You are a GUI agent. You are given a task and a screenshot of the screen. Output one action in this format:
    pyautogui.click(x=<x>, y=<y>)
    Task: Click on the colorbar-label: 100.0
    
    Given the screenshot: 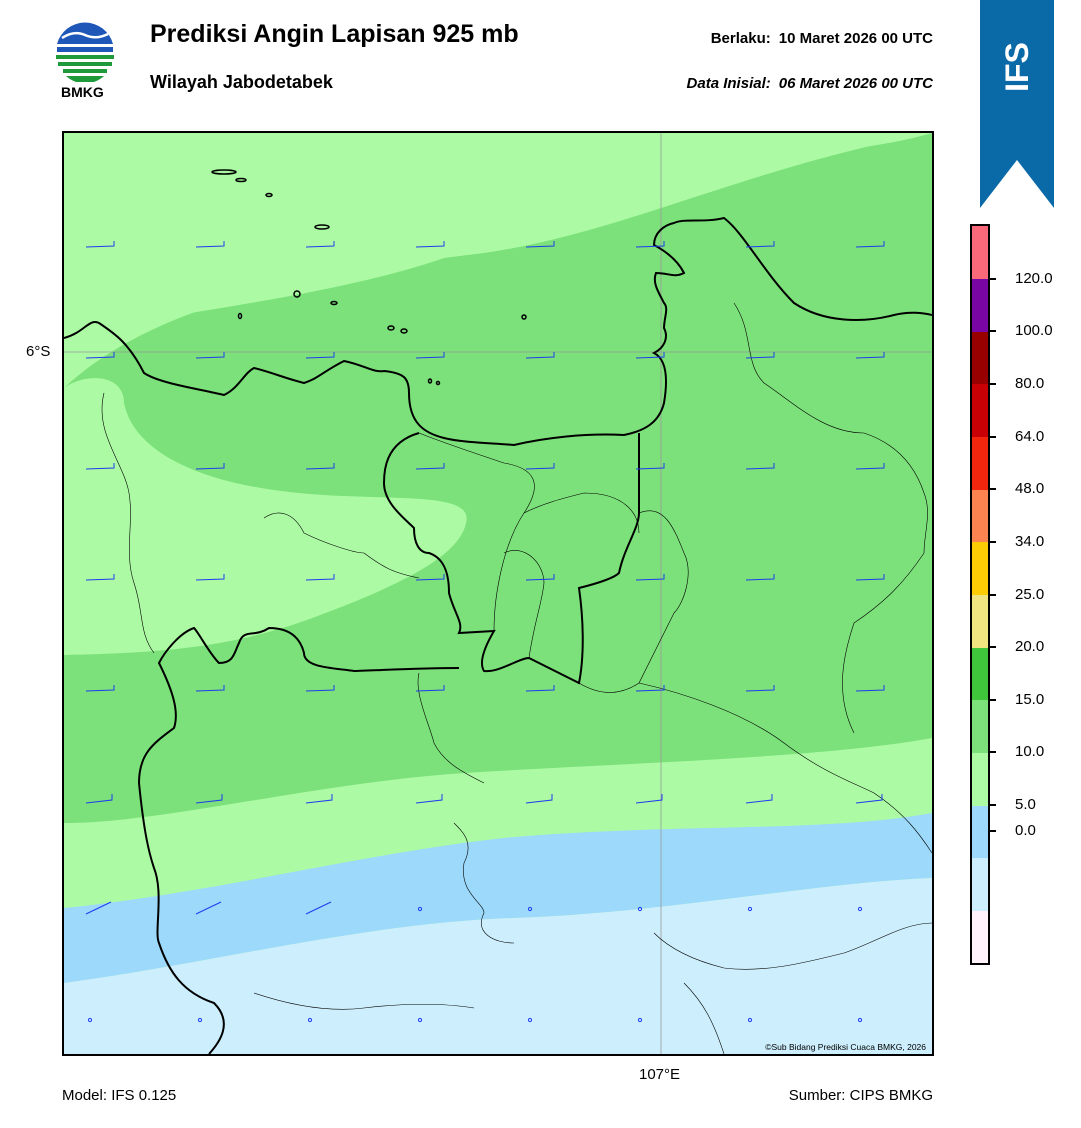 What is the action you would take?
    pyautogui.click(x=1034, y=331)
    